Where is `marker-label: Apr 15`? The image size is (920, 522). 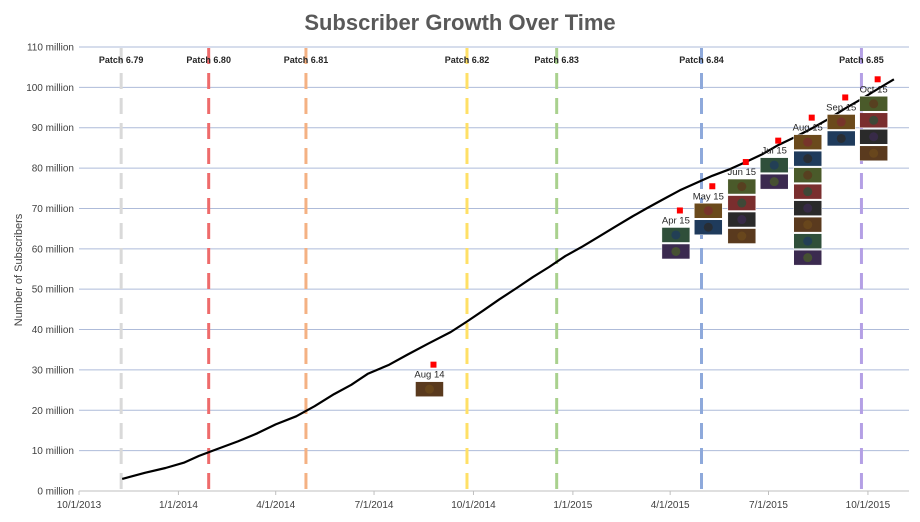 marker-label: Apr 15 is located at coordinates (676, 220).